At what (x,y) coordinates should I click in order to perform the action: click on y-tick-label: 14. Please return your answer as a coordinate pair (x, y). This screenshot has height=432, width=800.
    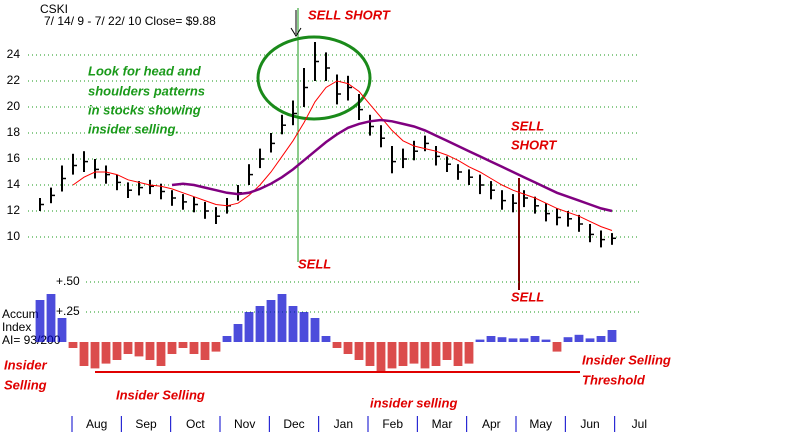
    Looking at the image, I should click on (14, 184).